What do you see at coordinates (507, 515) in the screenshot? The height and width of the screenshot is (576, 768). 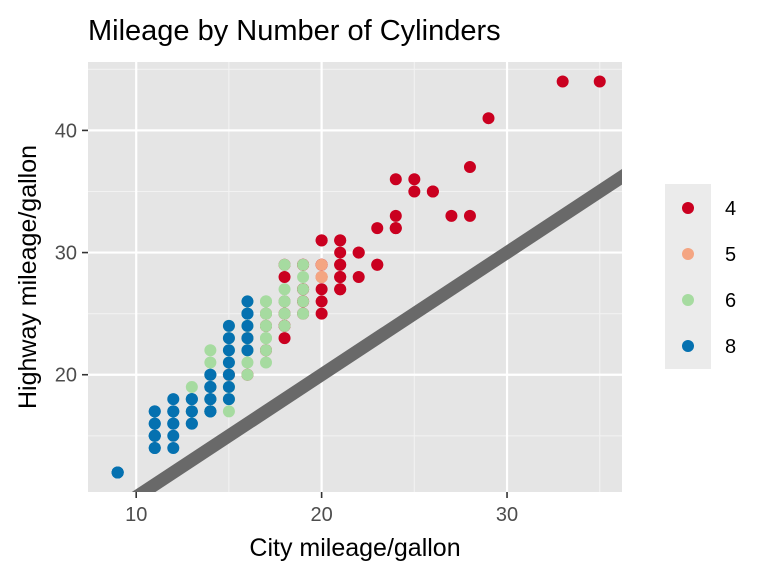 I see `x-tick-label: 30` at bounding box center [507, 515].